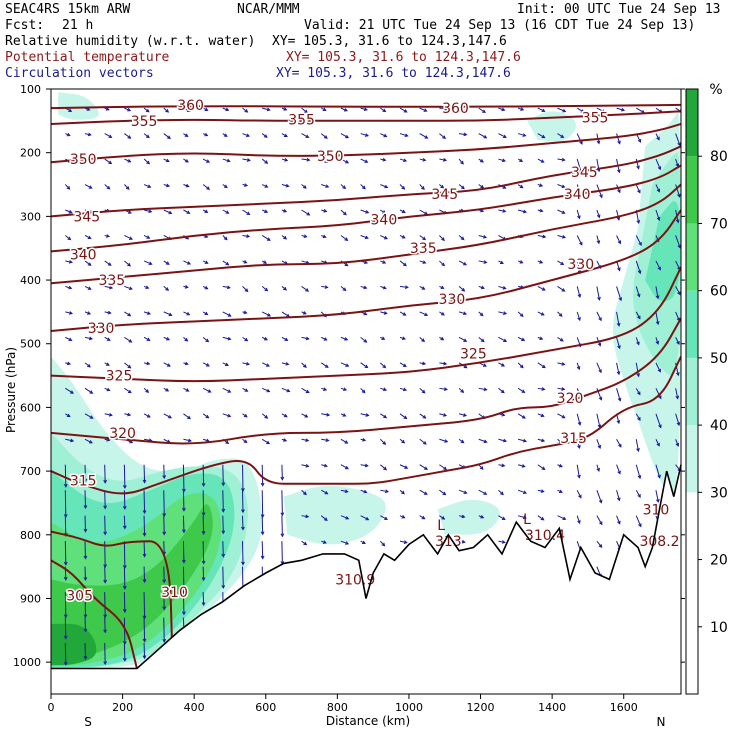 This screenshot has height=740, width=740. Describe the element at coordinates (30, 280) in the screenshot. I see `y-tick-label: 400` at that location.